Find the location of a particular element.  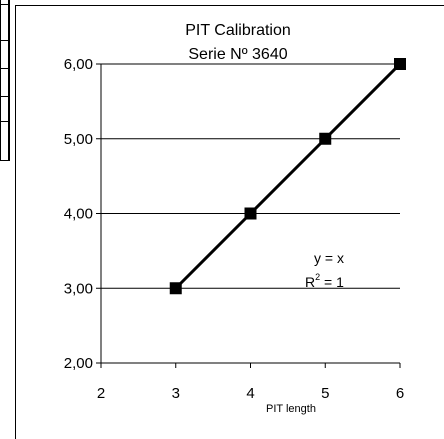

r-squared-exponent: 2 is located at coordinates (317, 277).